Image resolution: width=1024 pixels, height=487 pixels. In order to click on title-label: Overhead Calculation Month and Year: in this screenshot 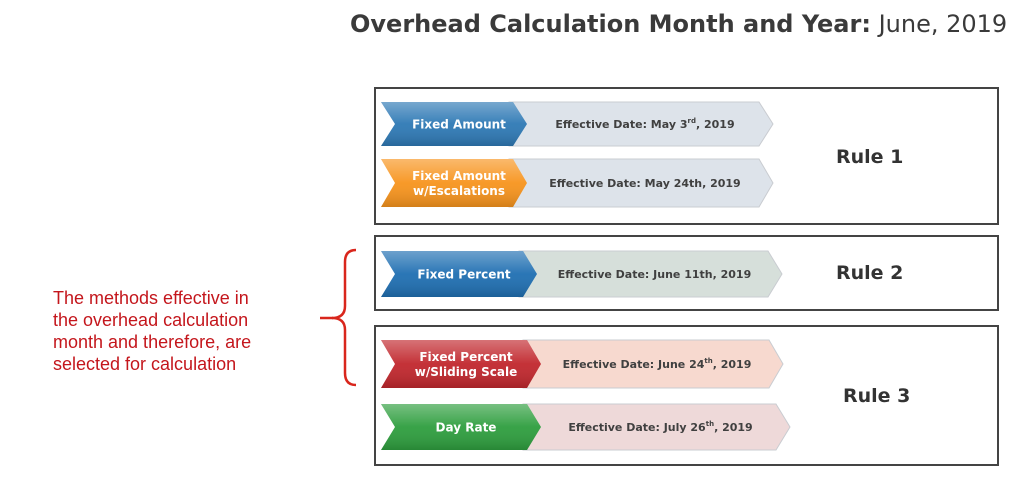, I will do `click(610, 24)`.